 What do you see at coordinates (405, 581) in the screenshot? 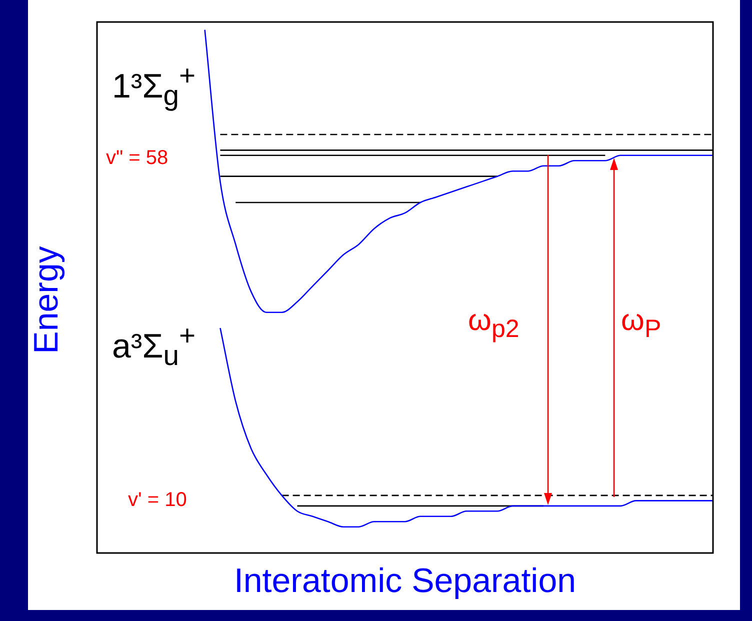
I see `x-axis-title: Interatomic Separation` at bounding box center [405, 581].